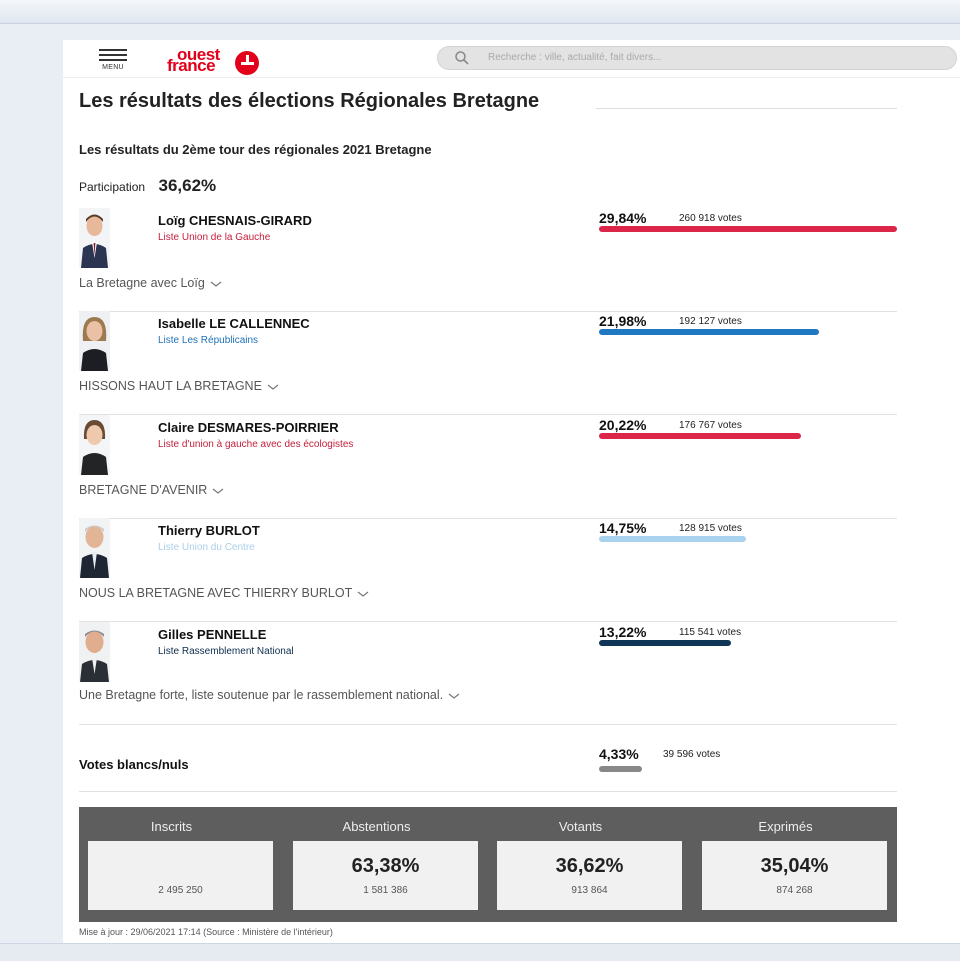 This screenshot has width=960, height=961. What do you see at coordinates (216, 593) in the screenshot?
I see `candidate-slogan: NOUS LA BRETAGNE AVEC THIERRY BURLOT` at bounding box center [216, 593].